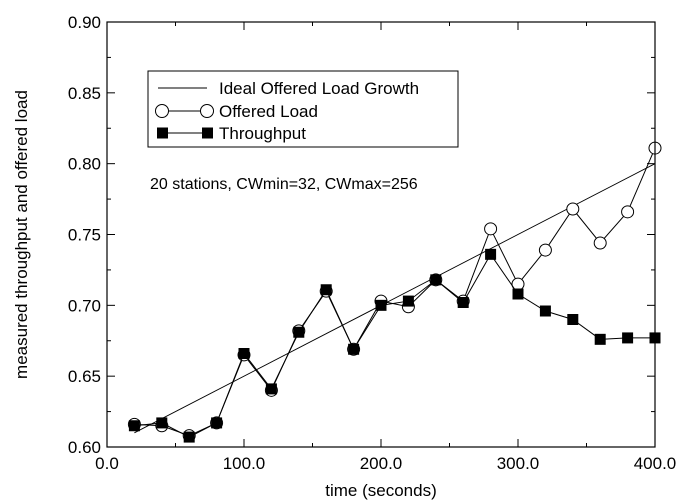 The image size is (677, 500). I want to click on legend-box, so click(303, 109).